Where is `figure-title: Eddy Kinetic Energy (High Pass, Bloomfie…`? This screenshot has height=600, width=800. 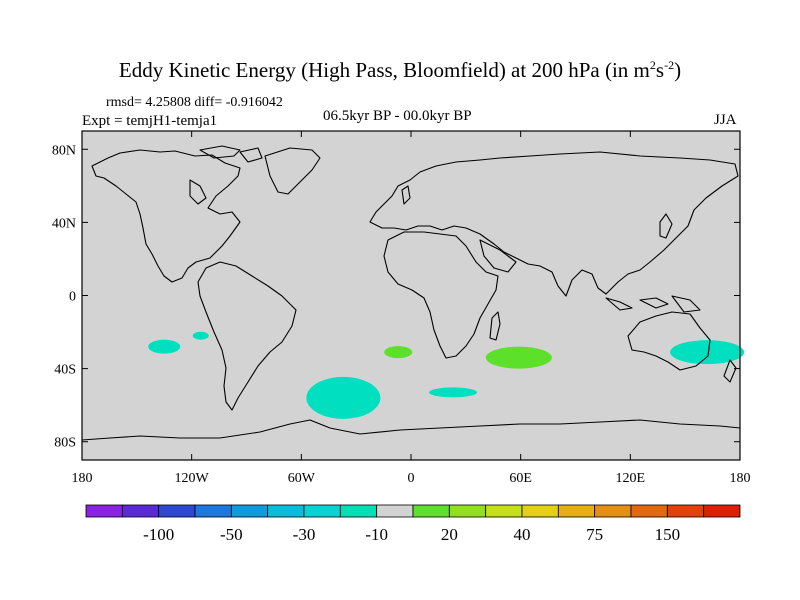
figure-title: Eddy Kinetic Energy (High Pass, Bloomfie… is located at coordinates (400, 70).